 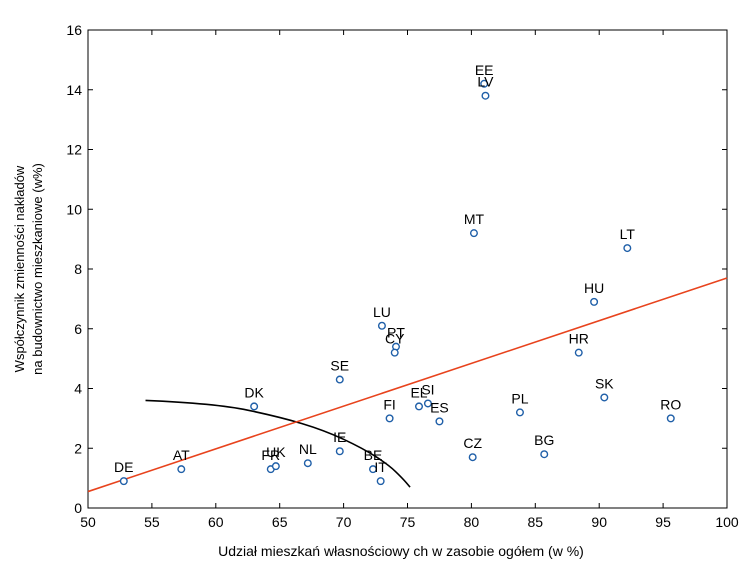 What do you see at coordinates (594, 288) in the screenshot?
I see `point-label-hu: HU` at bounding box center [594, 288].